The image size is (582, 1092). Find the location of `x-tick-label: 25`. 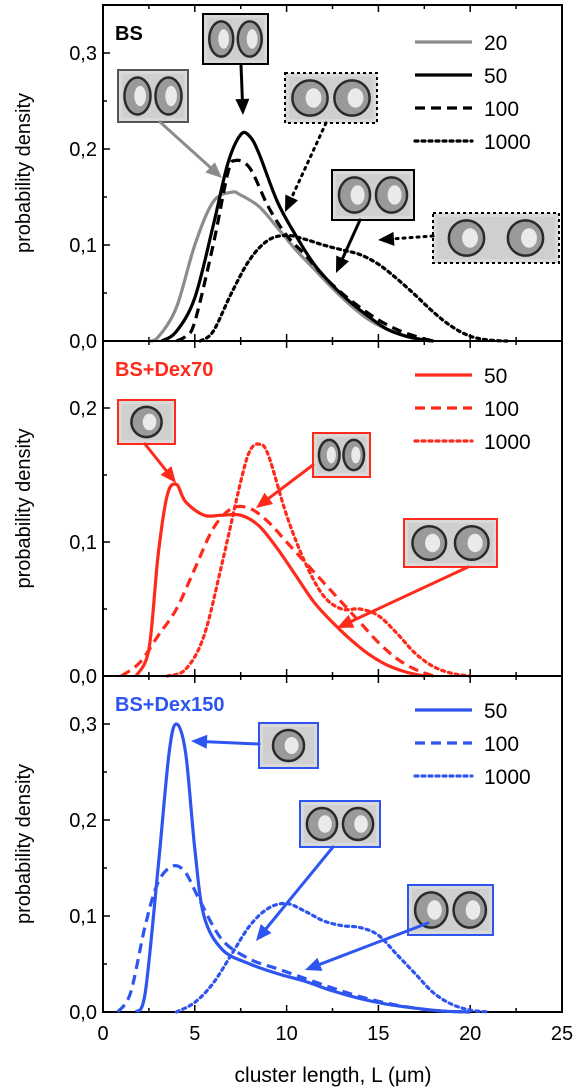

x-tick-label: 25 is located at coordinates (562, 1034).